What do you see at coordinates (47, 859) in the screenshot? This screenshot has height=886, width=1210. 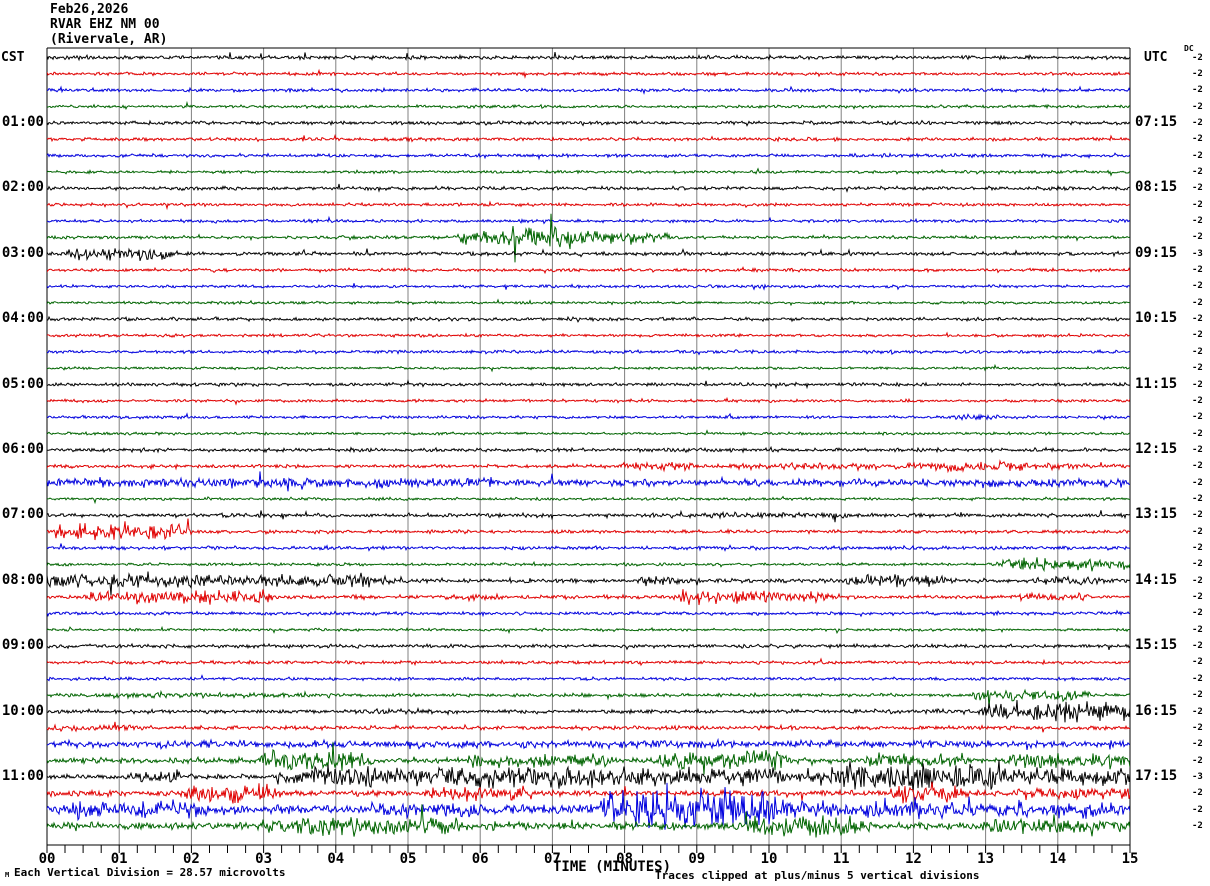 I see `x-tick-label: 00` at bounding box center [47, 859].